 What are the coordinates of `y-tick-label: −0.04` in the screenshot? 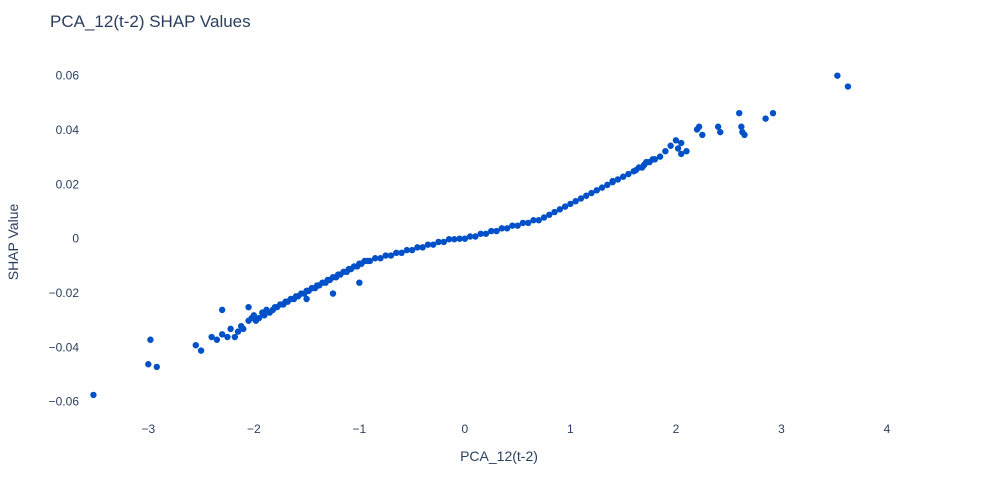 It's located at (64, 347).